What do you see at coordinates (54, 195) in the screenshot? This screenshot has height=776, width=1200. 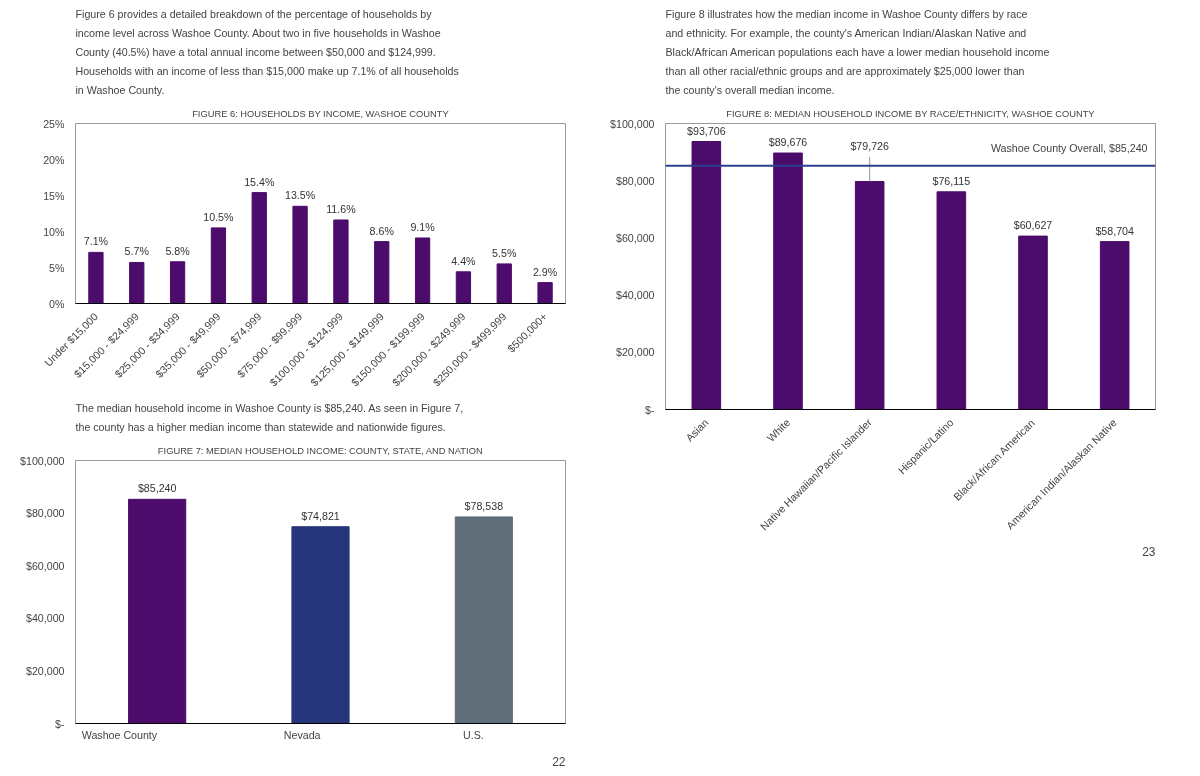 I see `y-tick-label: 15%` at bounding box center [54, 195].